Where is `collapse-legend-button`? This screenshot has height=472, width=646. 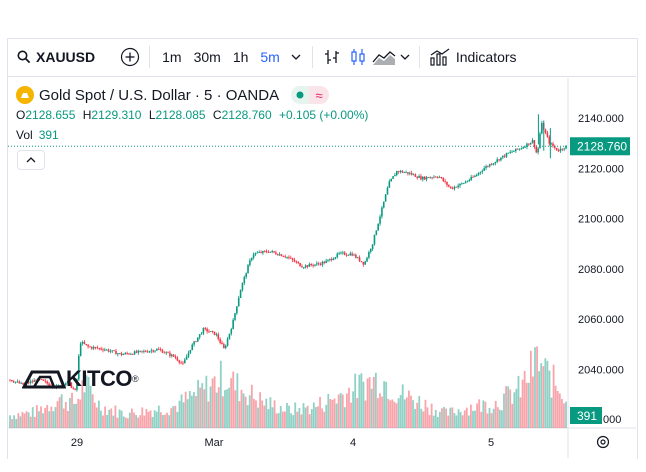 collapse-legend-button is located at coordinates (31, 160).